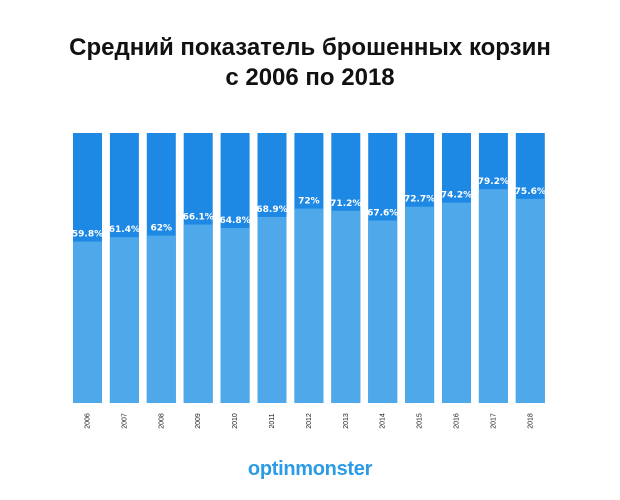 Image resolution: width=620 pixels, height=500 pixels. What do you see at coordinates (87, 235) in the screenshot?
I see `data-label-2006: 59.8%` at bounding box center [87, 235].